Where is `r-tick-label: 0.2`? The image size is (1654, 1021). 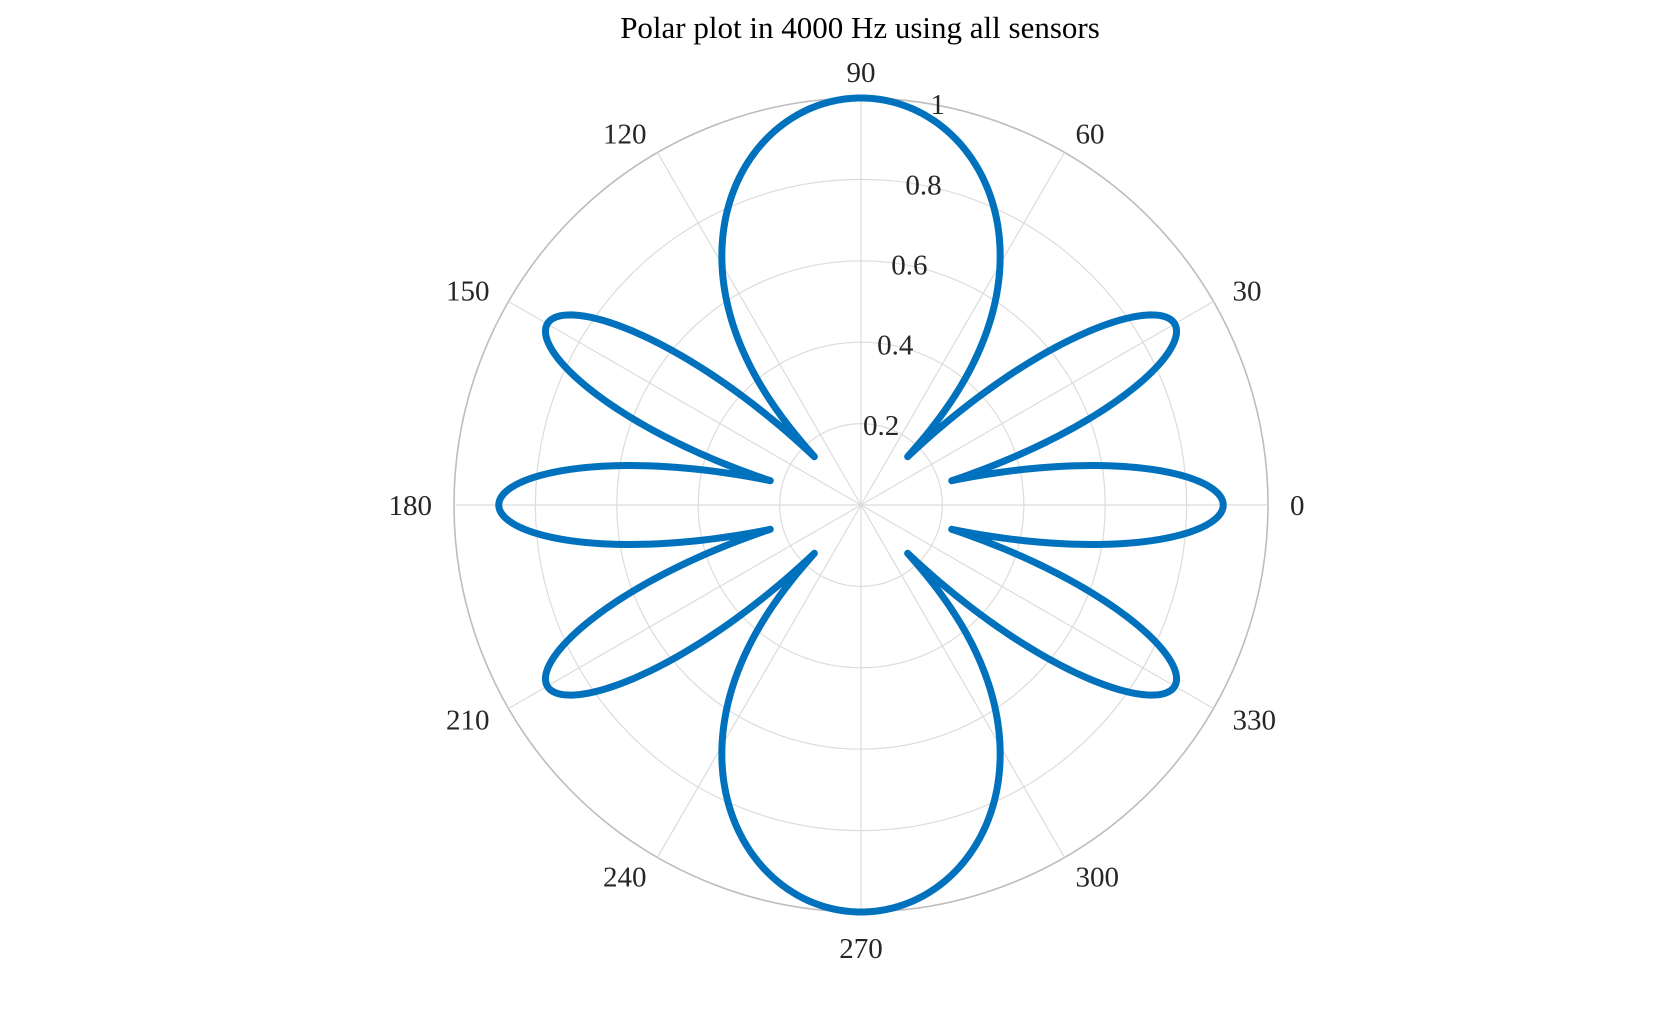
r-tick-label: 0.2 is located at coordinates (881, 426).